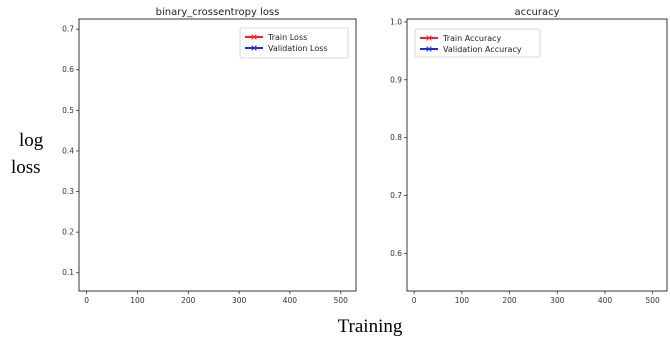 The width and height of the screenshot is (670, 338). Describe the element at coordinates (68, 150) in the screenshot. I see `y-tick-label: 0.4` at that location.